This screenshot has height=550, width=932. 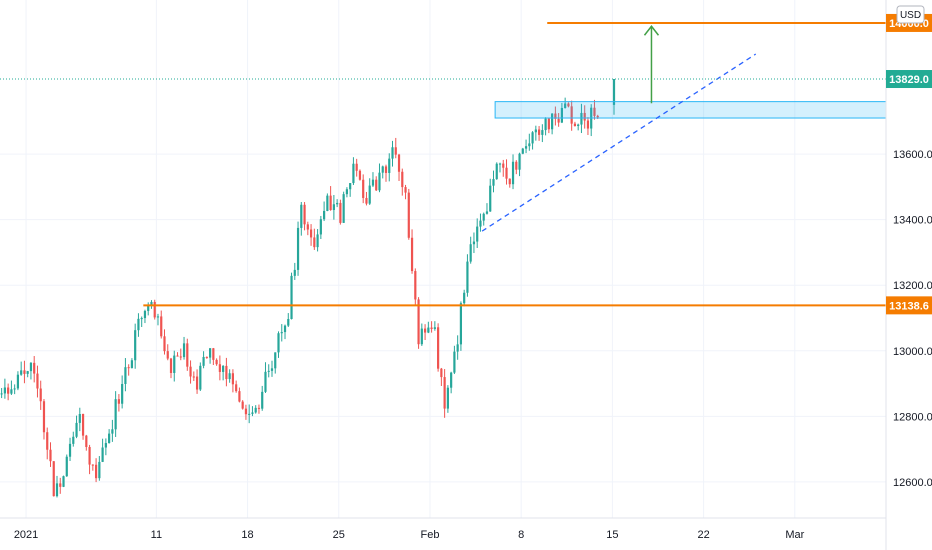 What do you see at coordinates (912, 155) in the screenshot?
I see `y-tick-label: 13600.0` at bounding box center [912, 155].